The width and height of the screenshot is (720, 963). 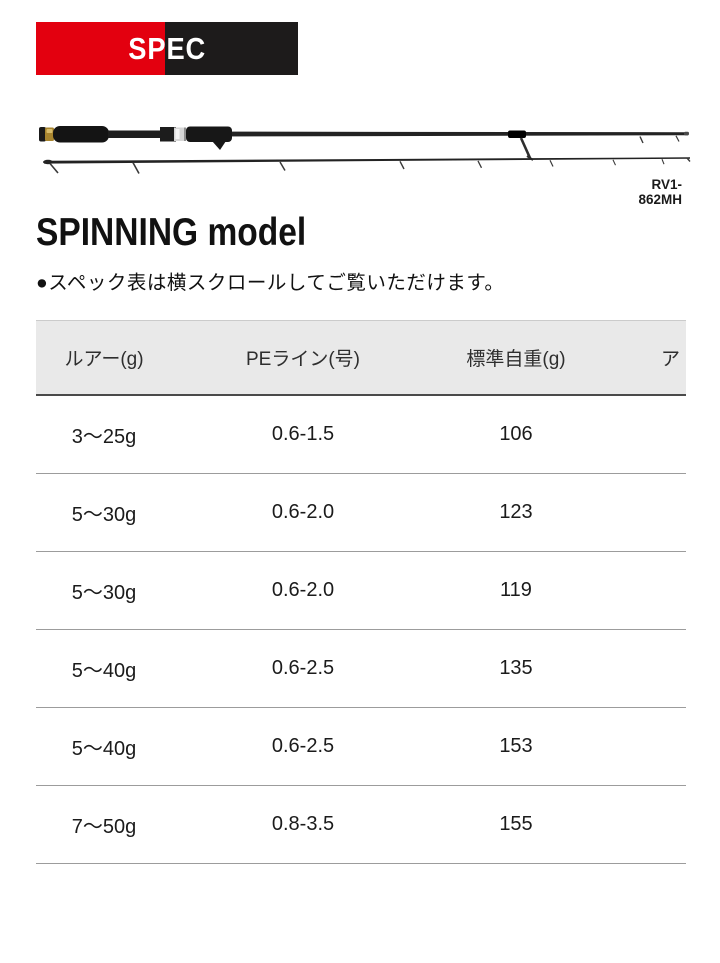 What do you see at coordinates (100, 48) in the screenshot?
I see `spec-banner-red-block` at bounding box center [100, 48].